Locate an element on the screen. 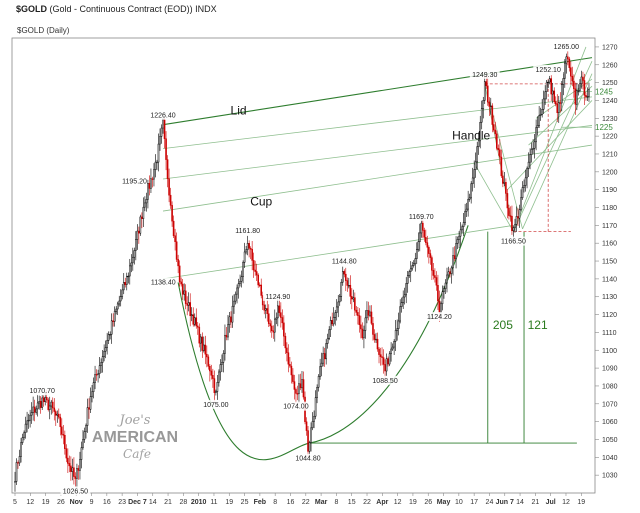 The width and height of the screenshot is (640, 513). x-tick-label: 28 is located at coordinates (183, 502).